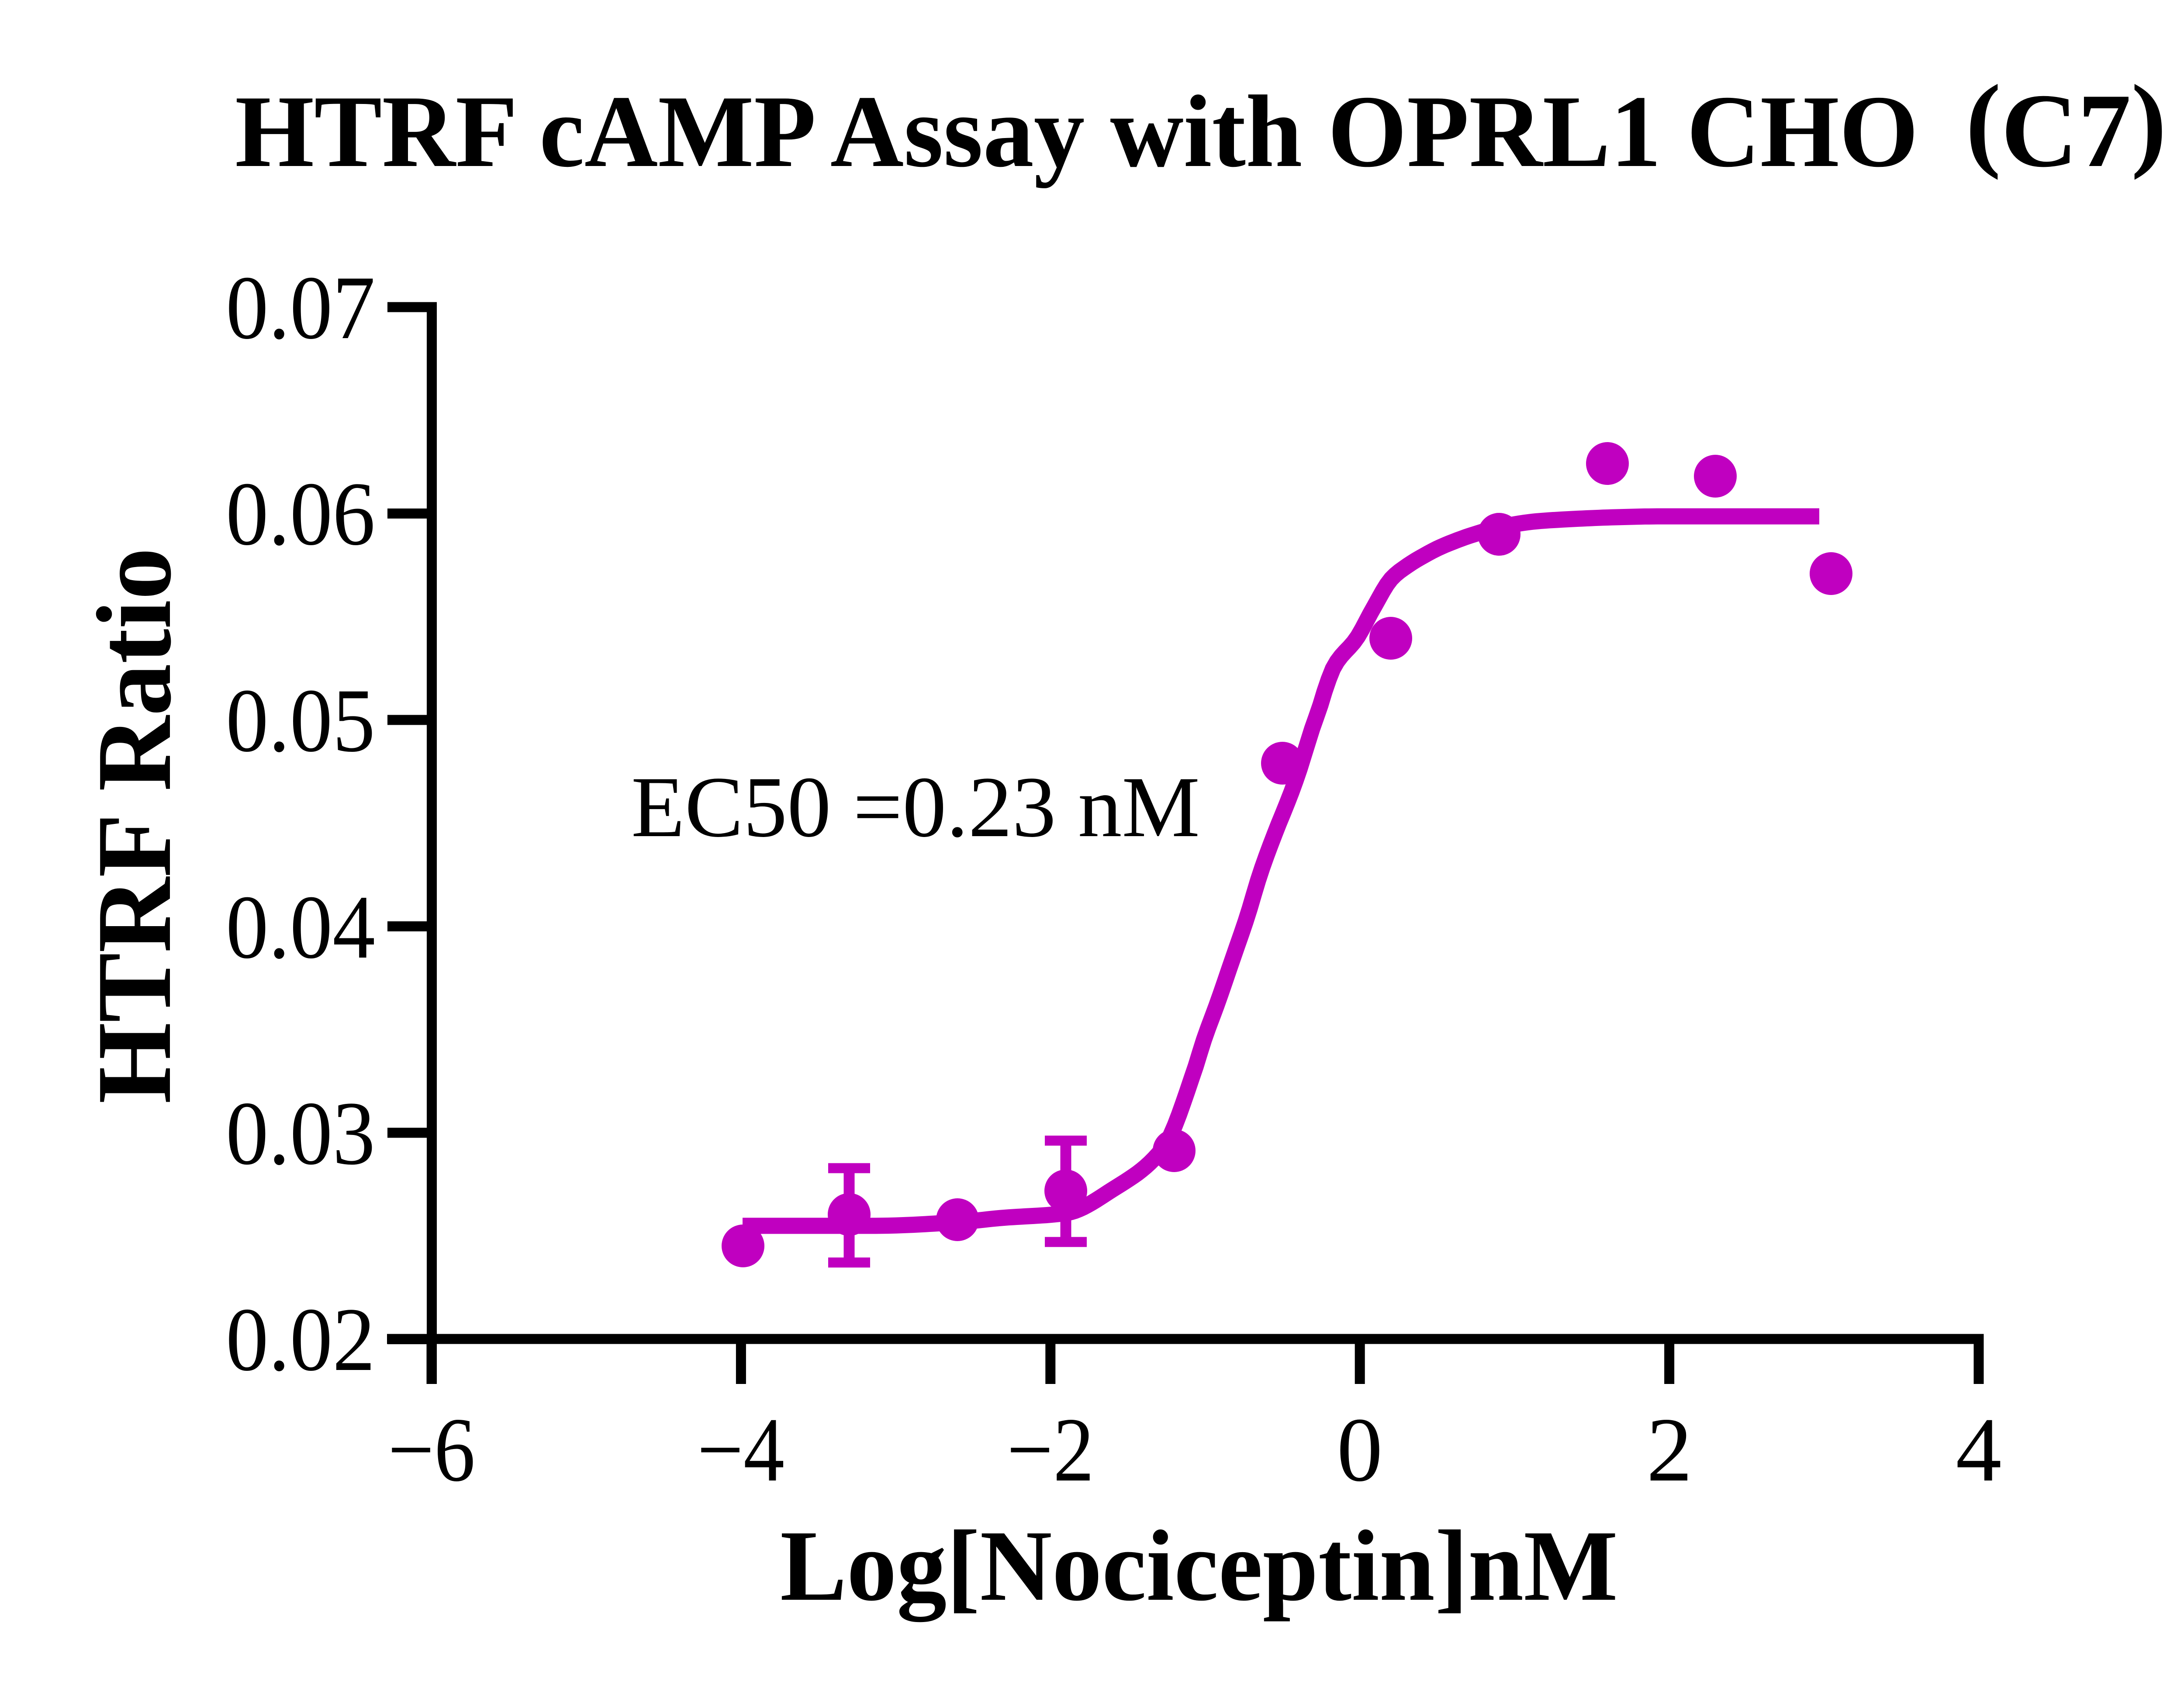 This screenshot has height=1695, width=2184. What do you see at coordinates (1360, 1450) in the screenshot?
I see `svg-text: 0` at bounding box center [1360, 1450].